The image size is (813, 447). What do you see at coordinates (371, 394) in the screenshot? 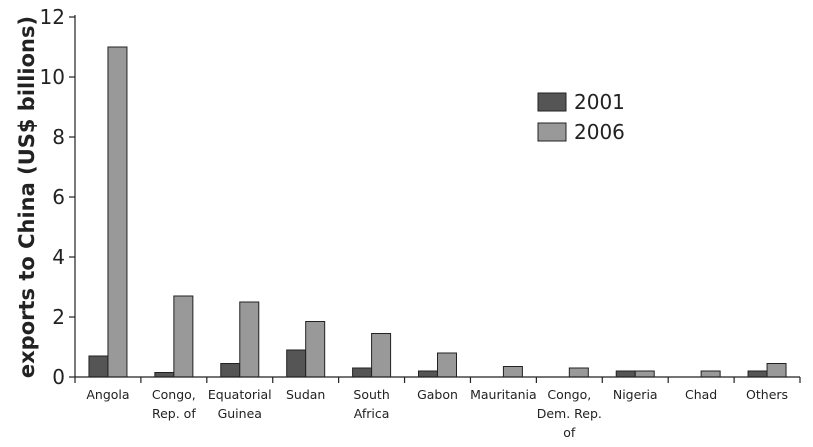
I see `x-tick-label-line: South` at bounding box center [371, 394].